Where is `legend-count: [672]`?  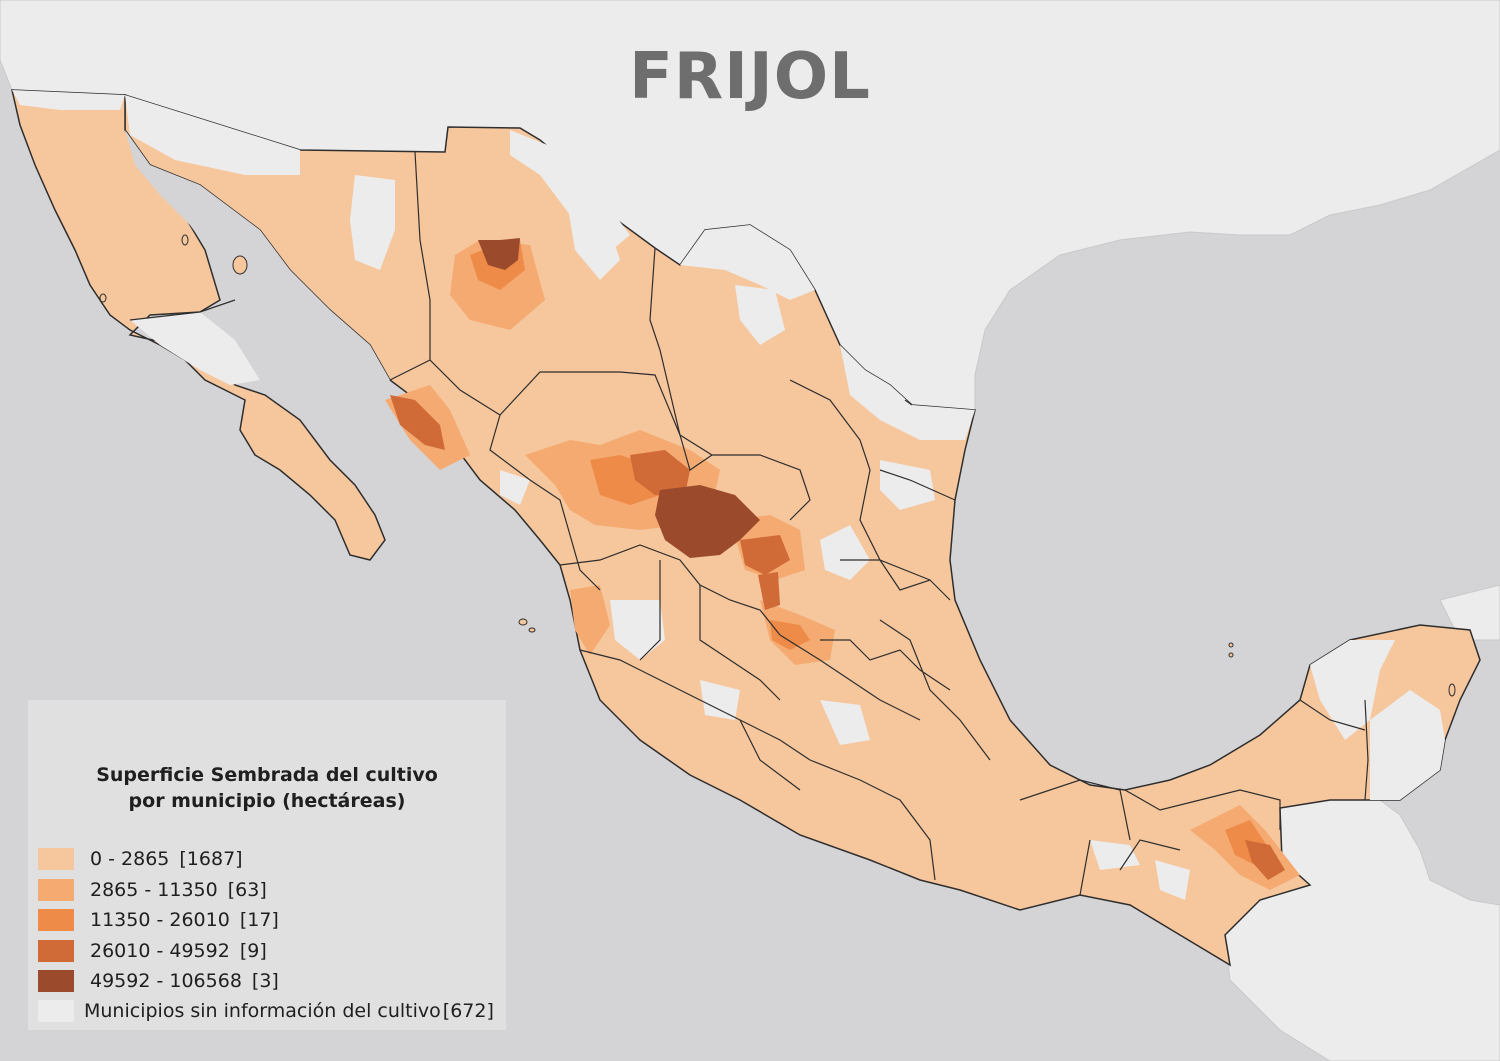
legend-count: [672] is located at coordinates (468, 1011).